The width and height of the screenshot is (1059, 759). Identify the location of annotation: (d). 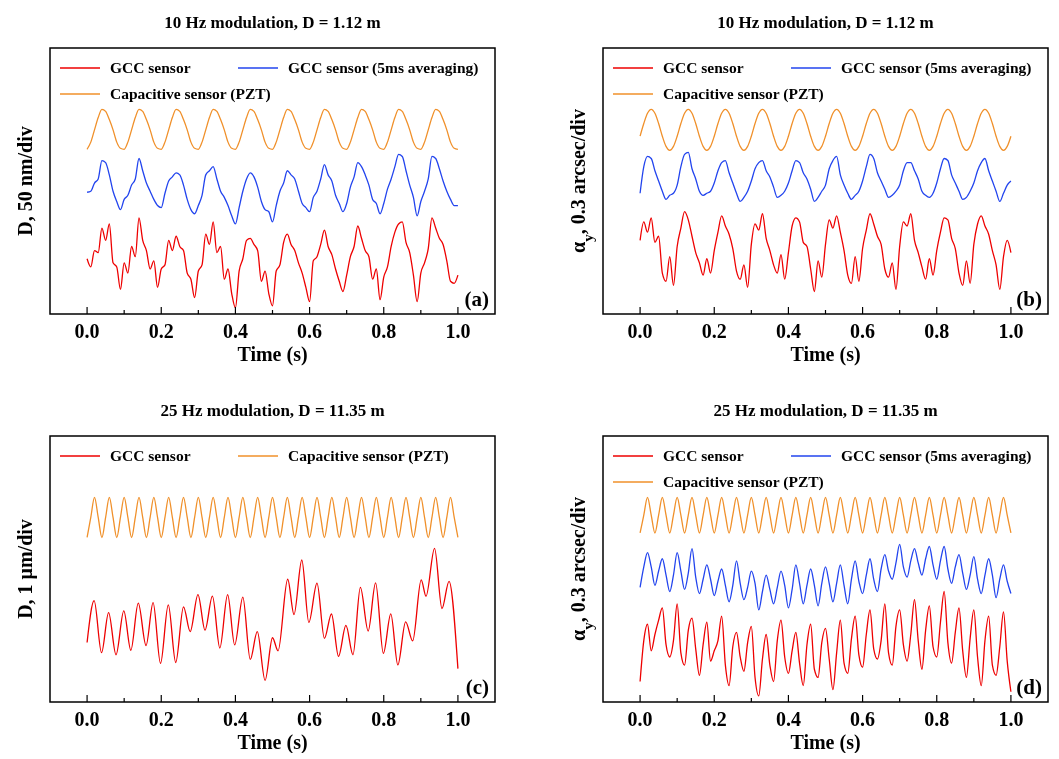
(1029, 687).